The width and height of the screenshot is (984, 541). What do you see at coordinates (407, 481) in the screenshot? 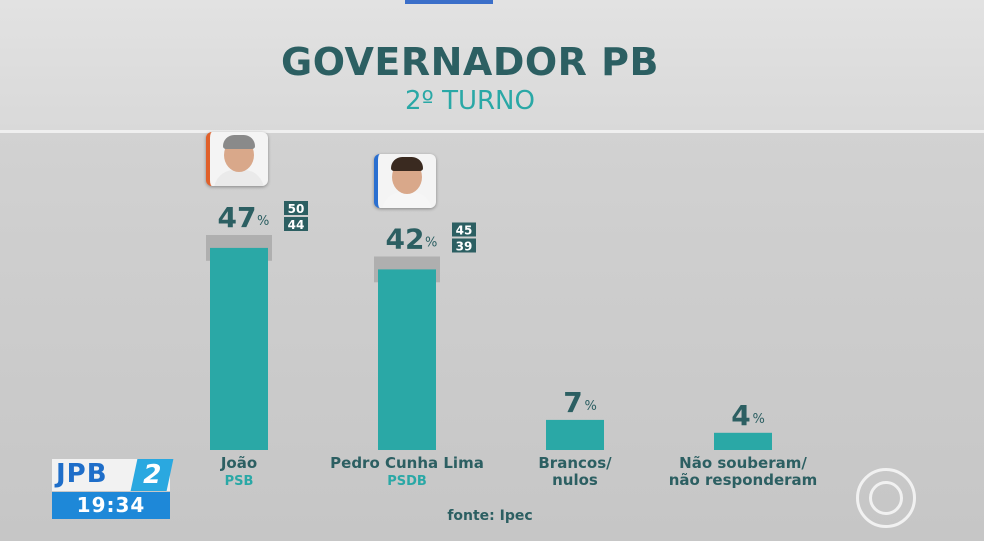
I see `party-label: PSDB` at bounding box center [407, 481].